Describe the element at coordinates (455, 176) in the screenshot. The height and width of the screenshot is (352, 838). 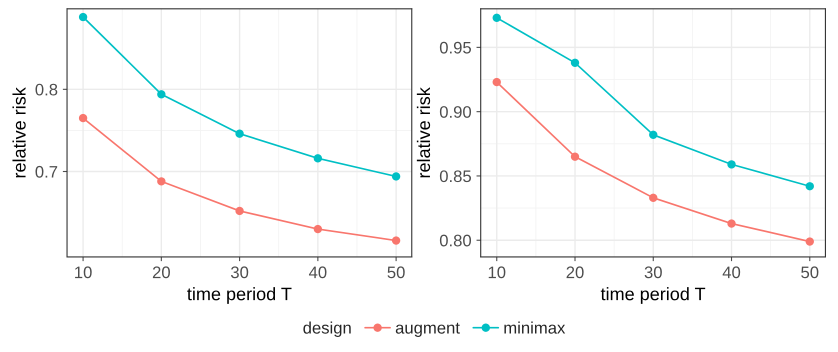
I see `y-tick-label: 0.85` at that location.